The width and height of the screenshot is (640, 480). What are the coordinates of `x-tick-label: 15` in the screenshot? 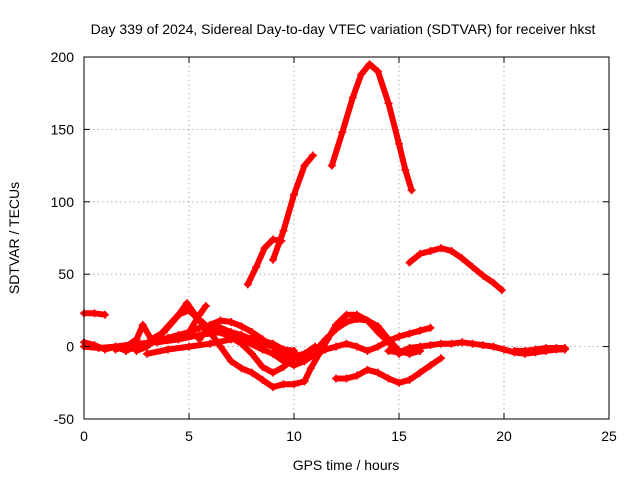 It's located at (399, 436).